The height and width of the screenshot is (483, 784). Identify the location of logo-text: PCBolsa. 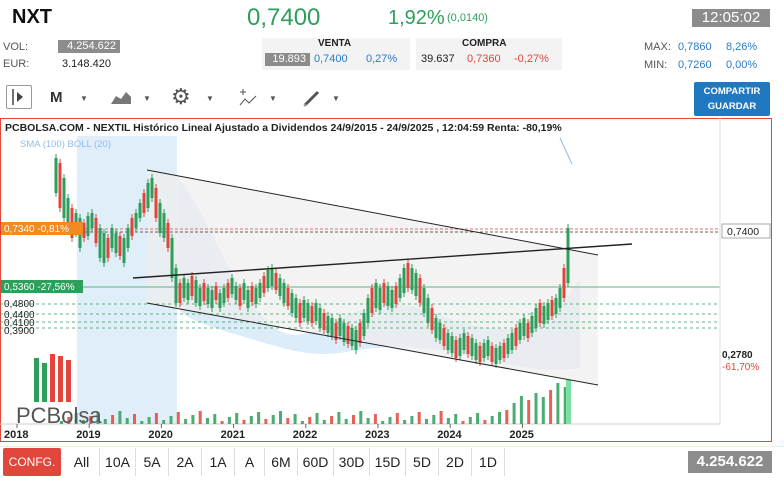
(59, 415).